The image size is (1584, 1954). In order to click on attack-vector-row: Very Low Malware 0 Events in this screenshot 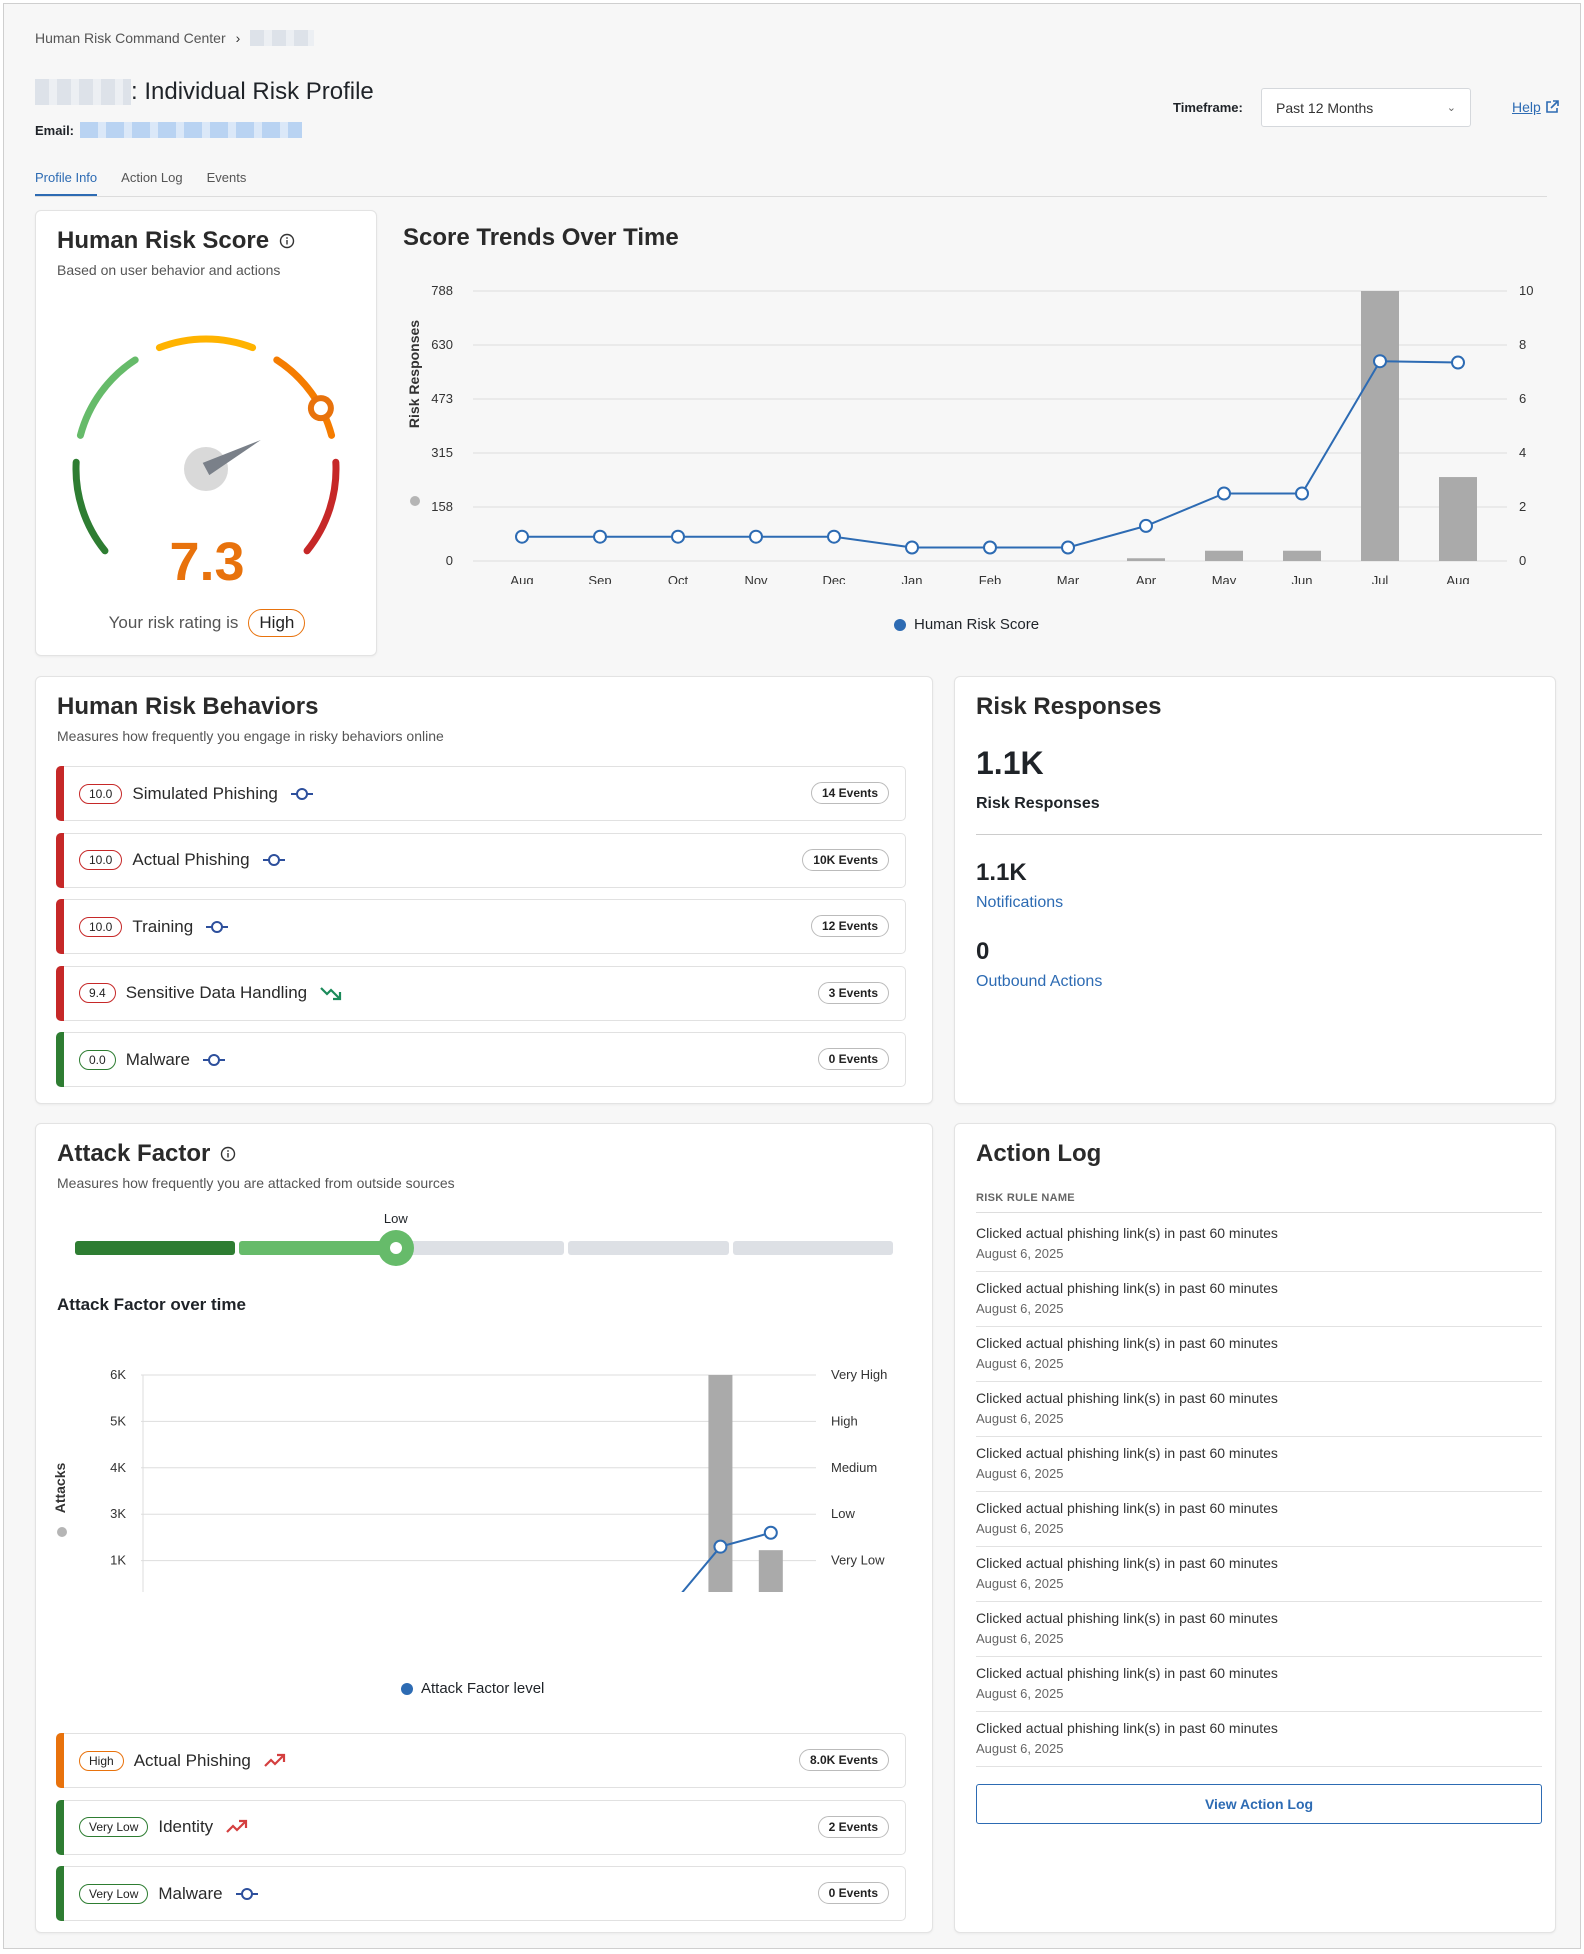, I will do `click(481, 1893)`.